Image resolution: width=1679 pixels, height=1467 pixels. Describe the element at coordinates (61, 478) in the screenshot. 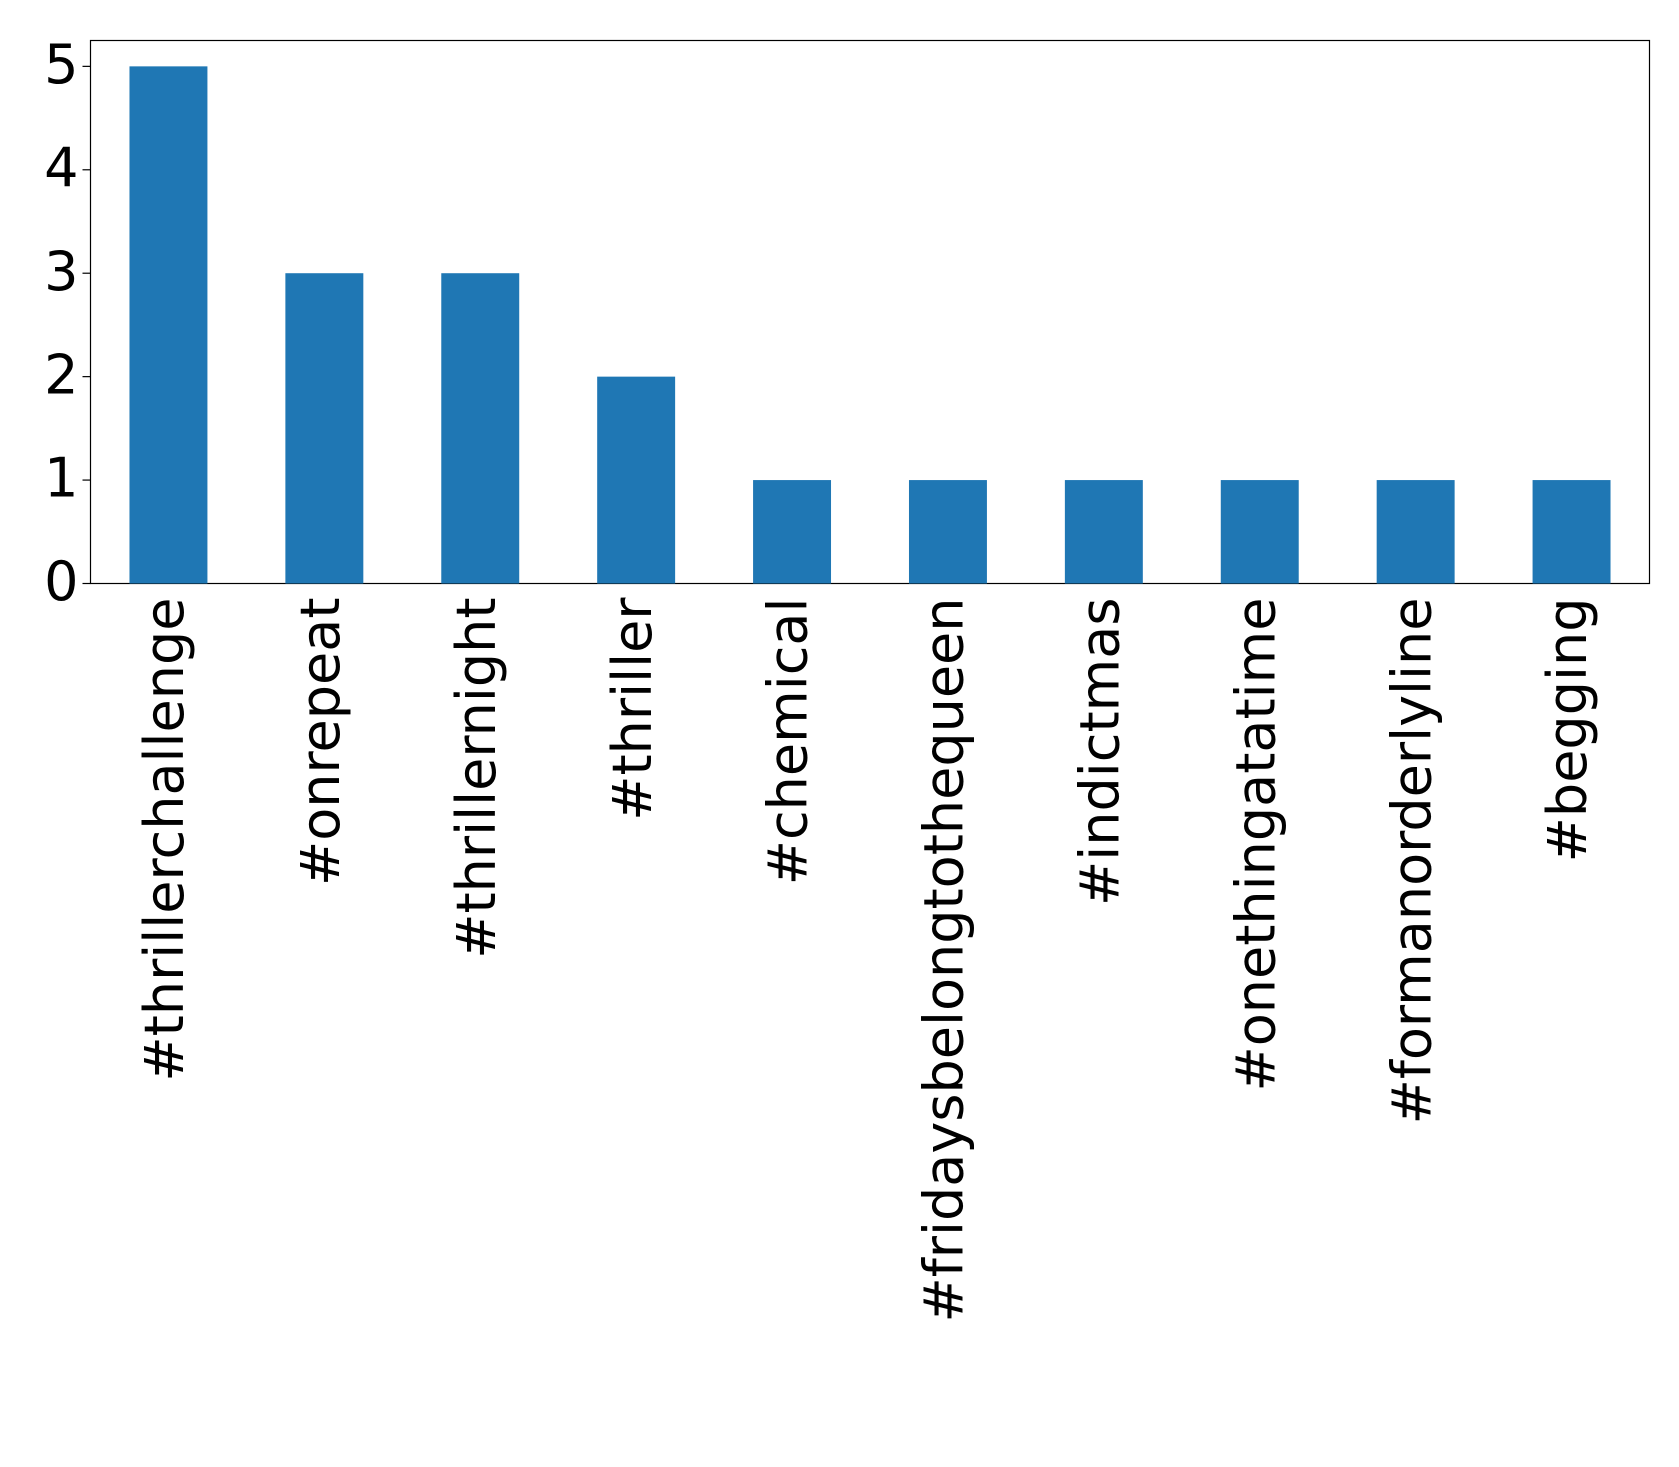

I see `y-tick-label: 1` at that location.